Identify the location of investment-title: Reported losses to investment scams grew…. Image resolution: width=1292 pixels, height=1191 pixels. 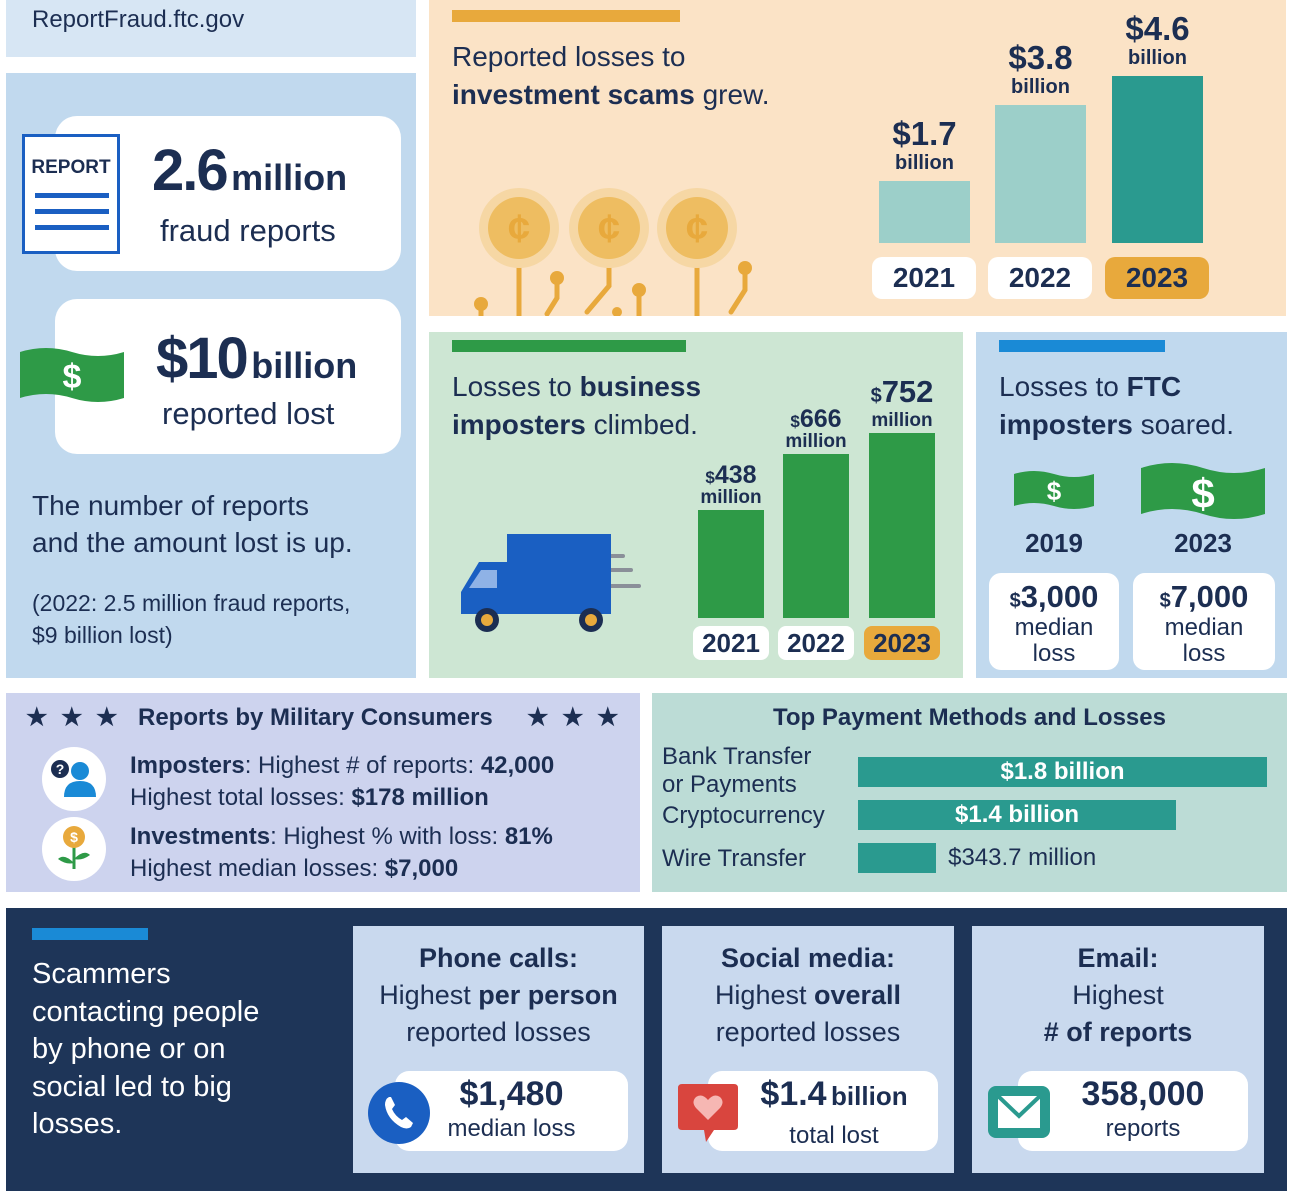
(611, 75).